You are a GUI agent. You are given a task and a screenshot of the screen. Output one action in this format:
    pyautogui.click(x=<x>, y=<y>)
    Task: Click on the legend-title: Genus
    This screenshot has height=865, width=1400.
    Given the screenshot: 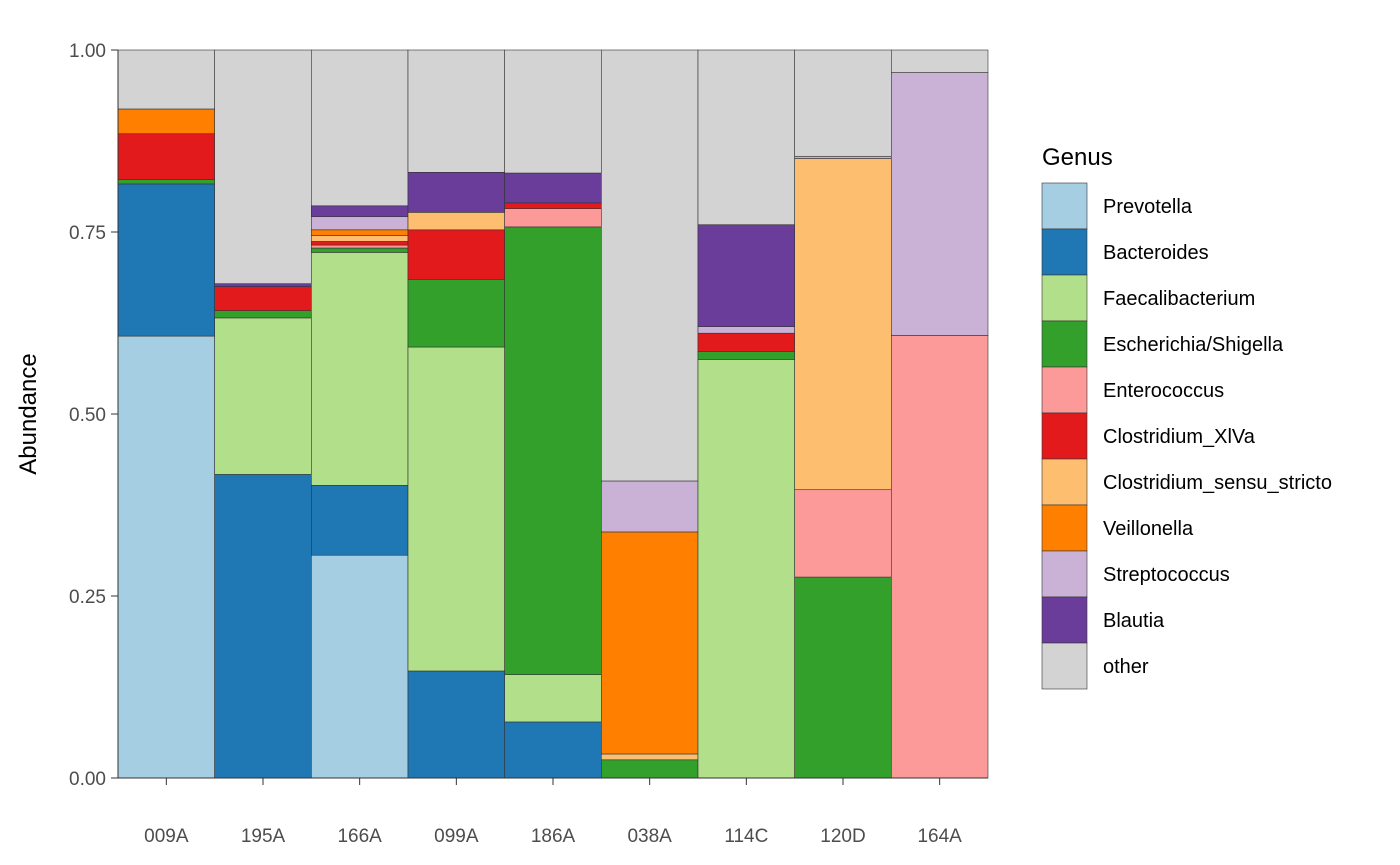 What is the action you would take?
    pyautogui.click(x=1077, y=157)
    